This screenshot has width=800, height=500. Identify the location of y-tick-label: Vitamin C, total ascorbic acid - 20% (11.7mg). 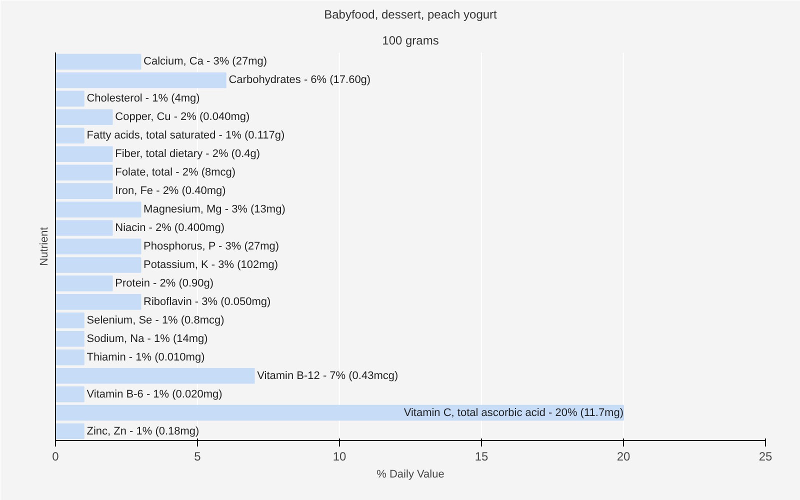
(514, 412).